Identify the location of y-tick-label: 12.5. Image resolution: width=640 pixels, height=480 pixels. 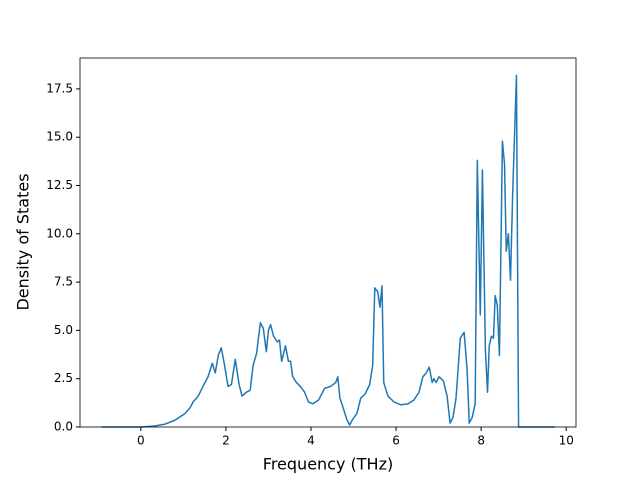
(59, 185).